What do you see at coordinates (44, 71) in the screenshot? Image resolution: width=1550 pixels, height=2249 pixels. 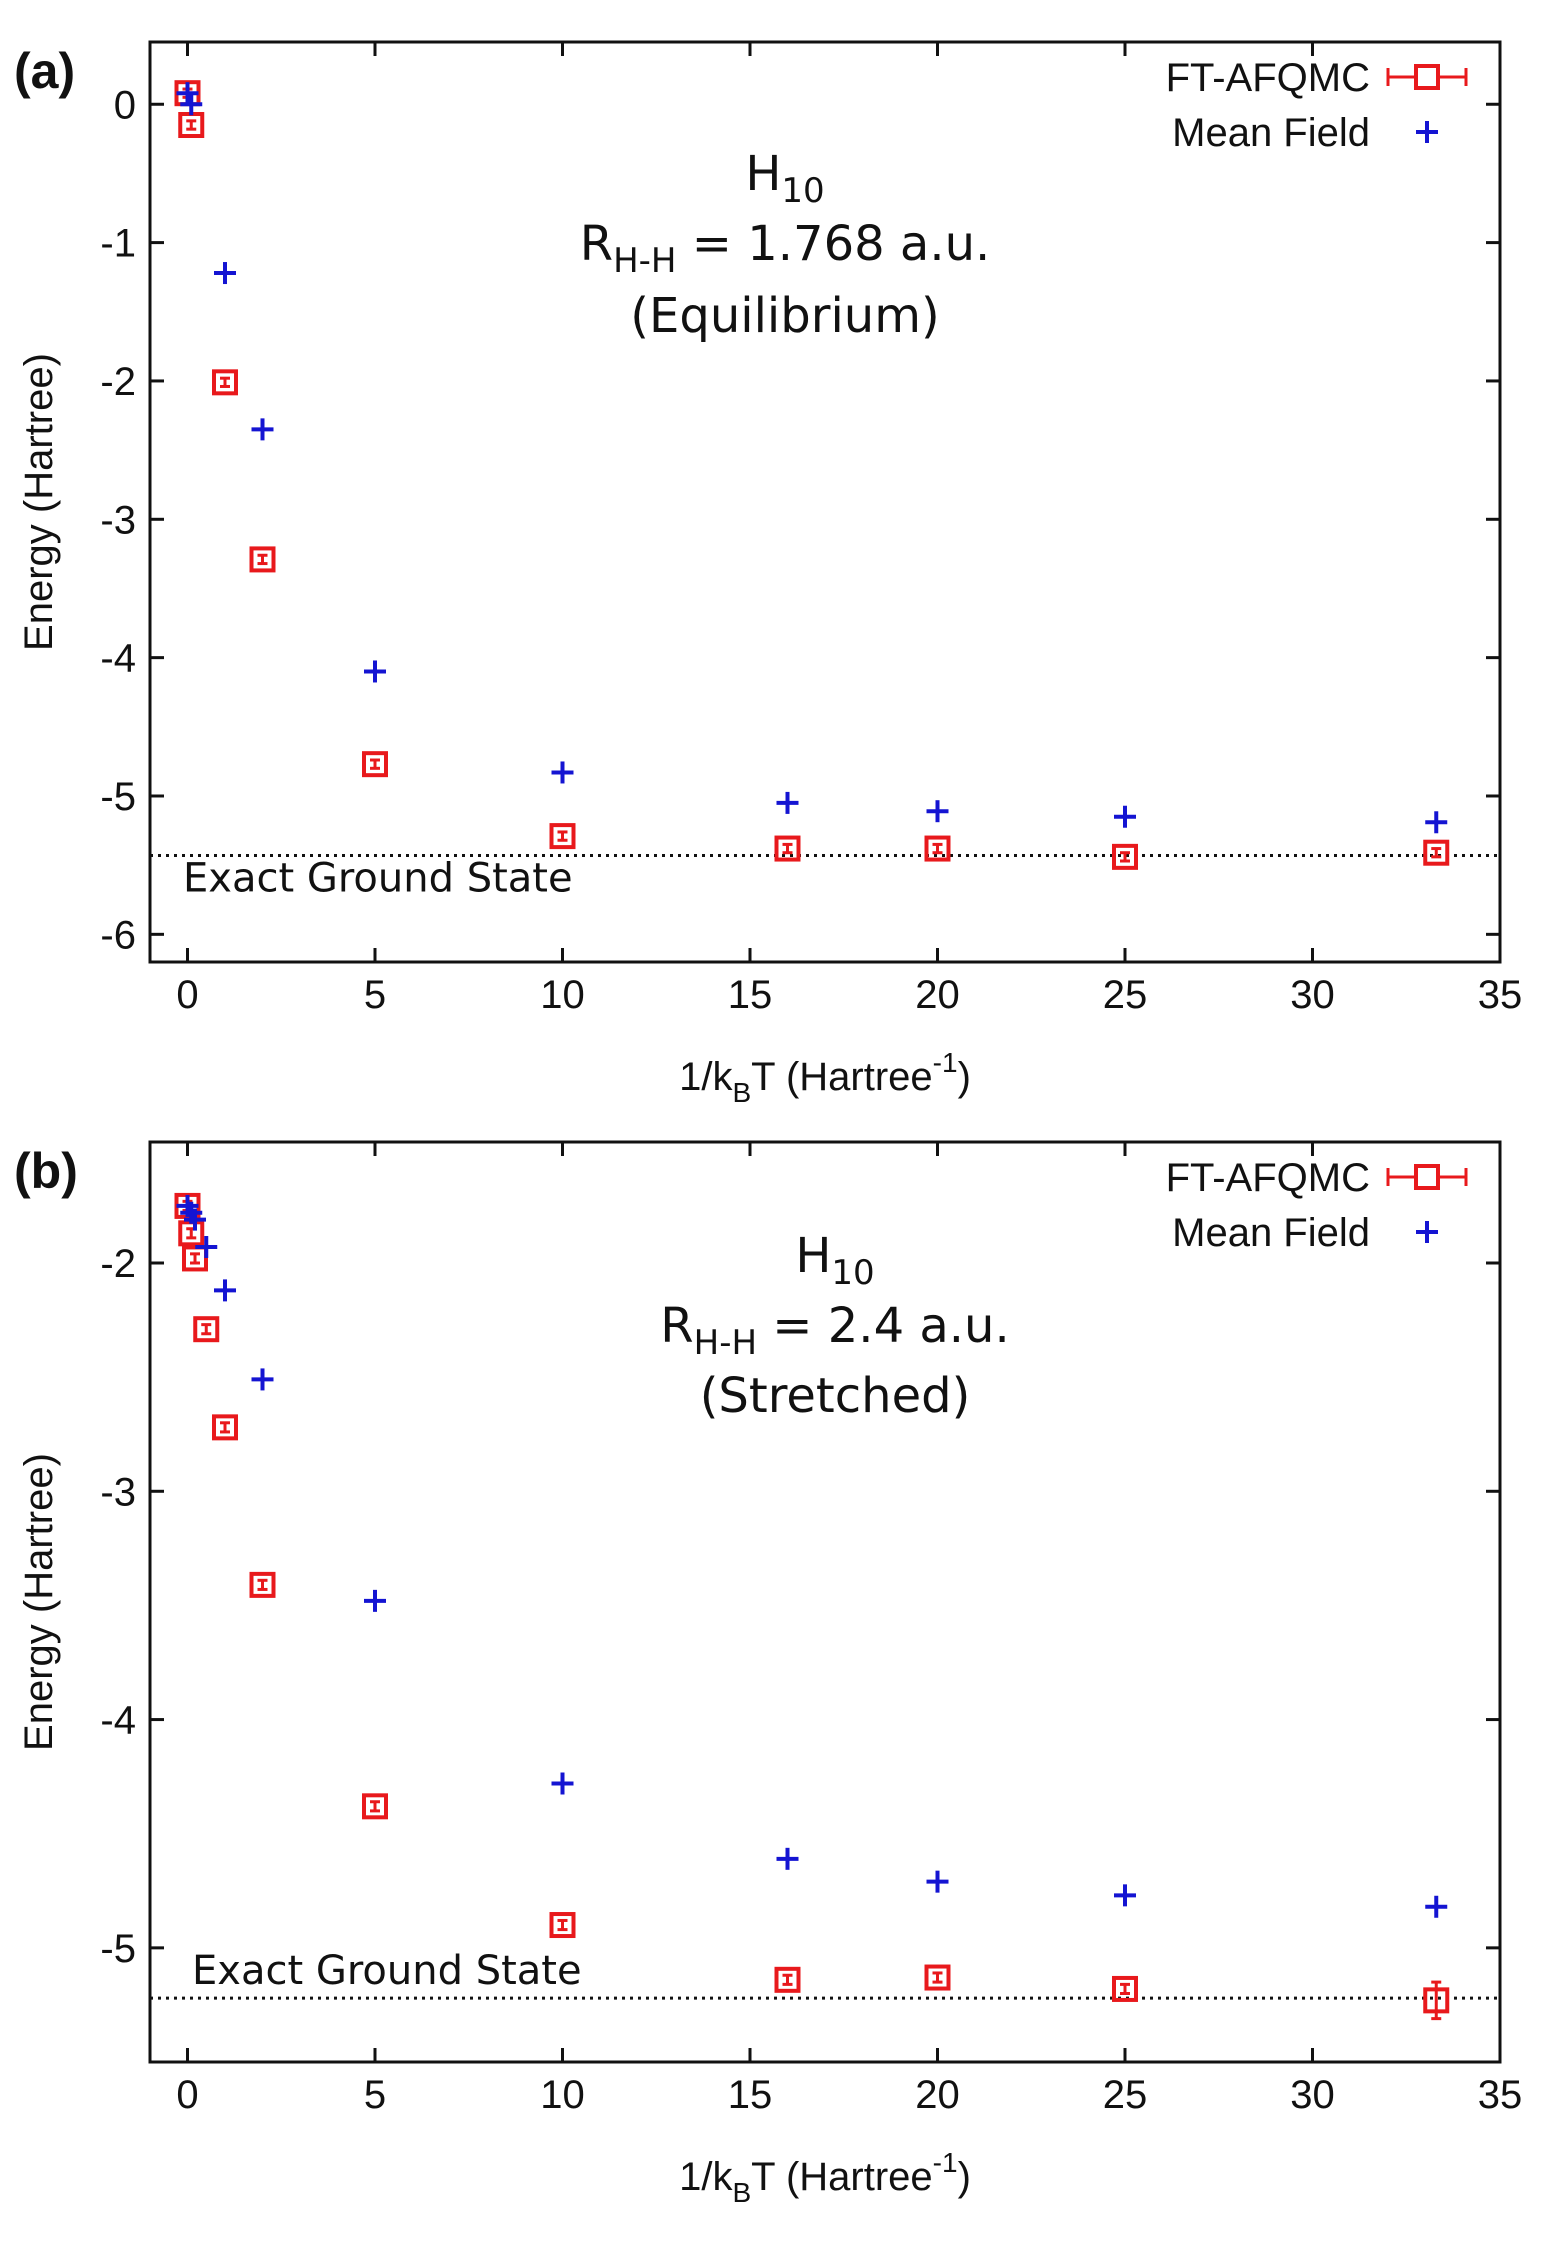 I see `panel-label: (a)` at bounding box center [44, 71].